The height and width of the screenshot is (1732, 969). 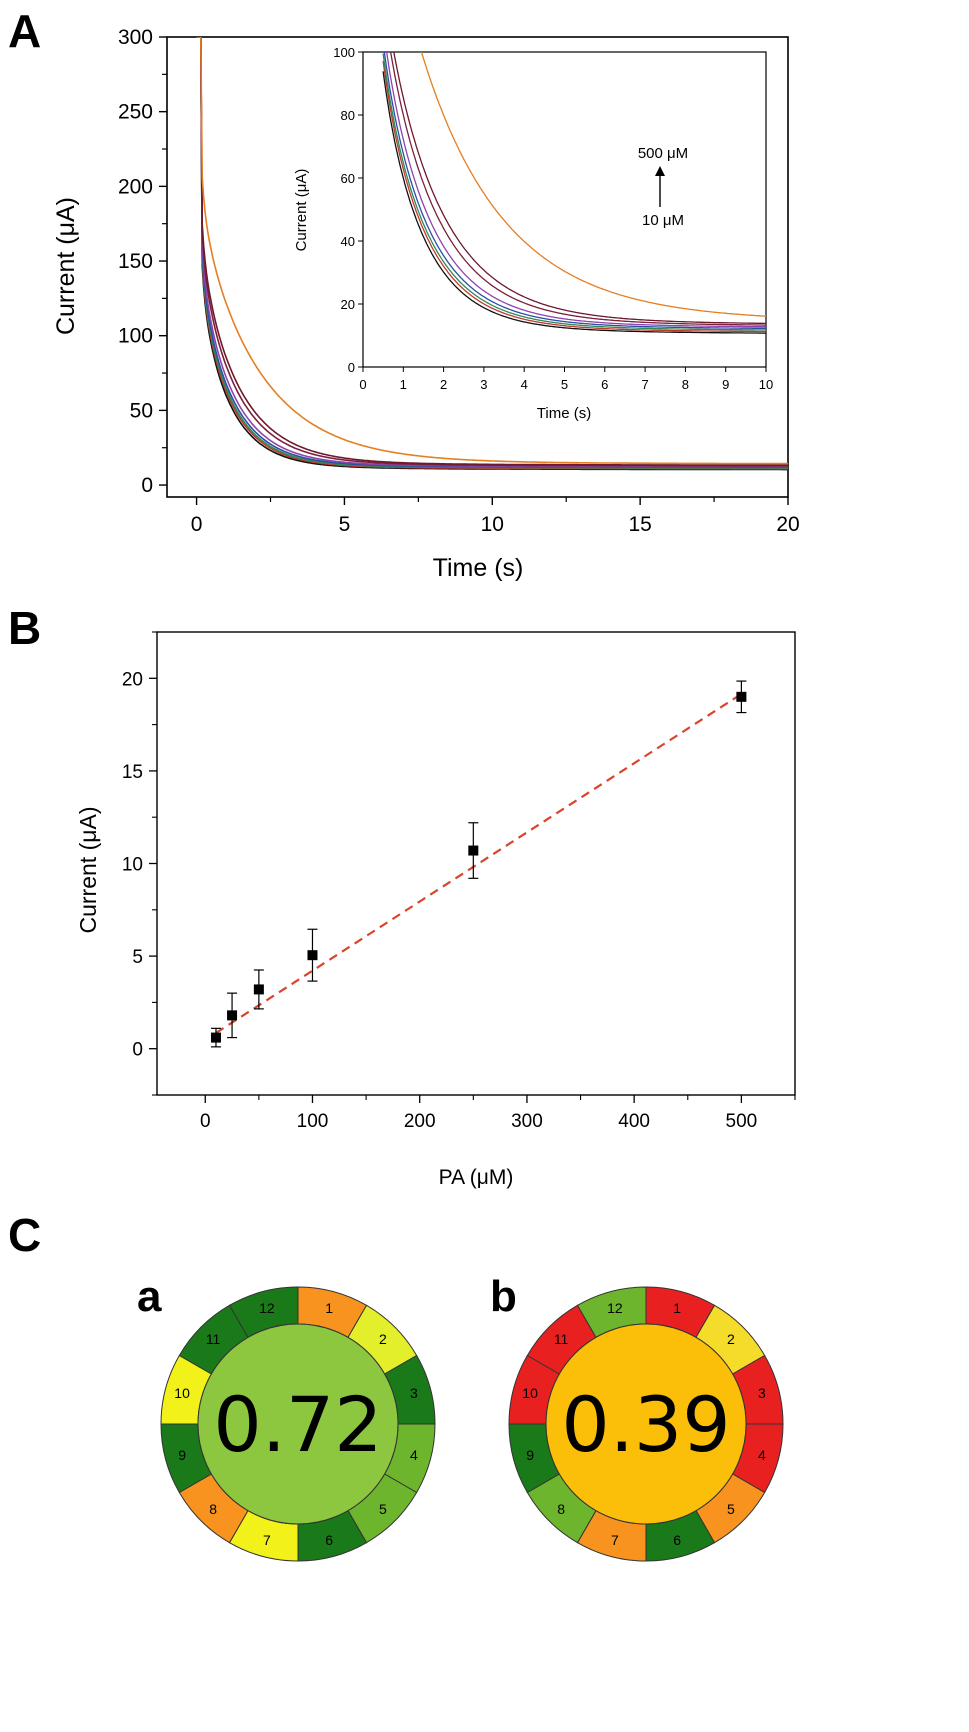 What do you see at coordinates (639, 524) in the screenshot?
I see `x-tick-label: 15` at bounding box center [639, 524].